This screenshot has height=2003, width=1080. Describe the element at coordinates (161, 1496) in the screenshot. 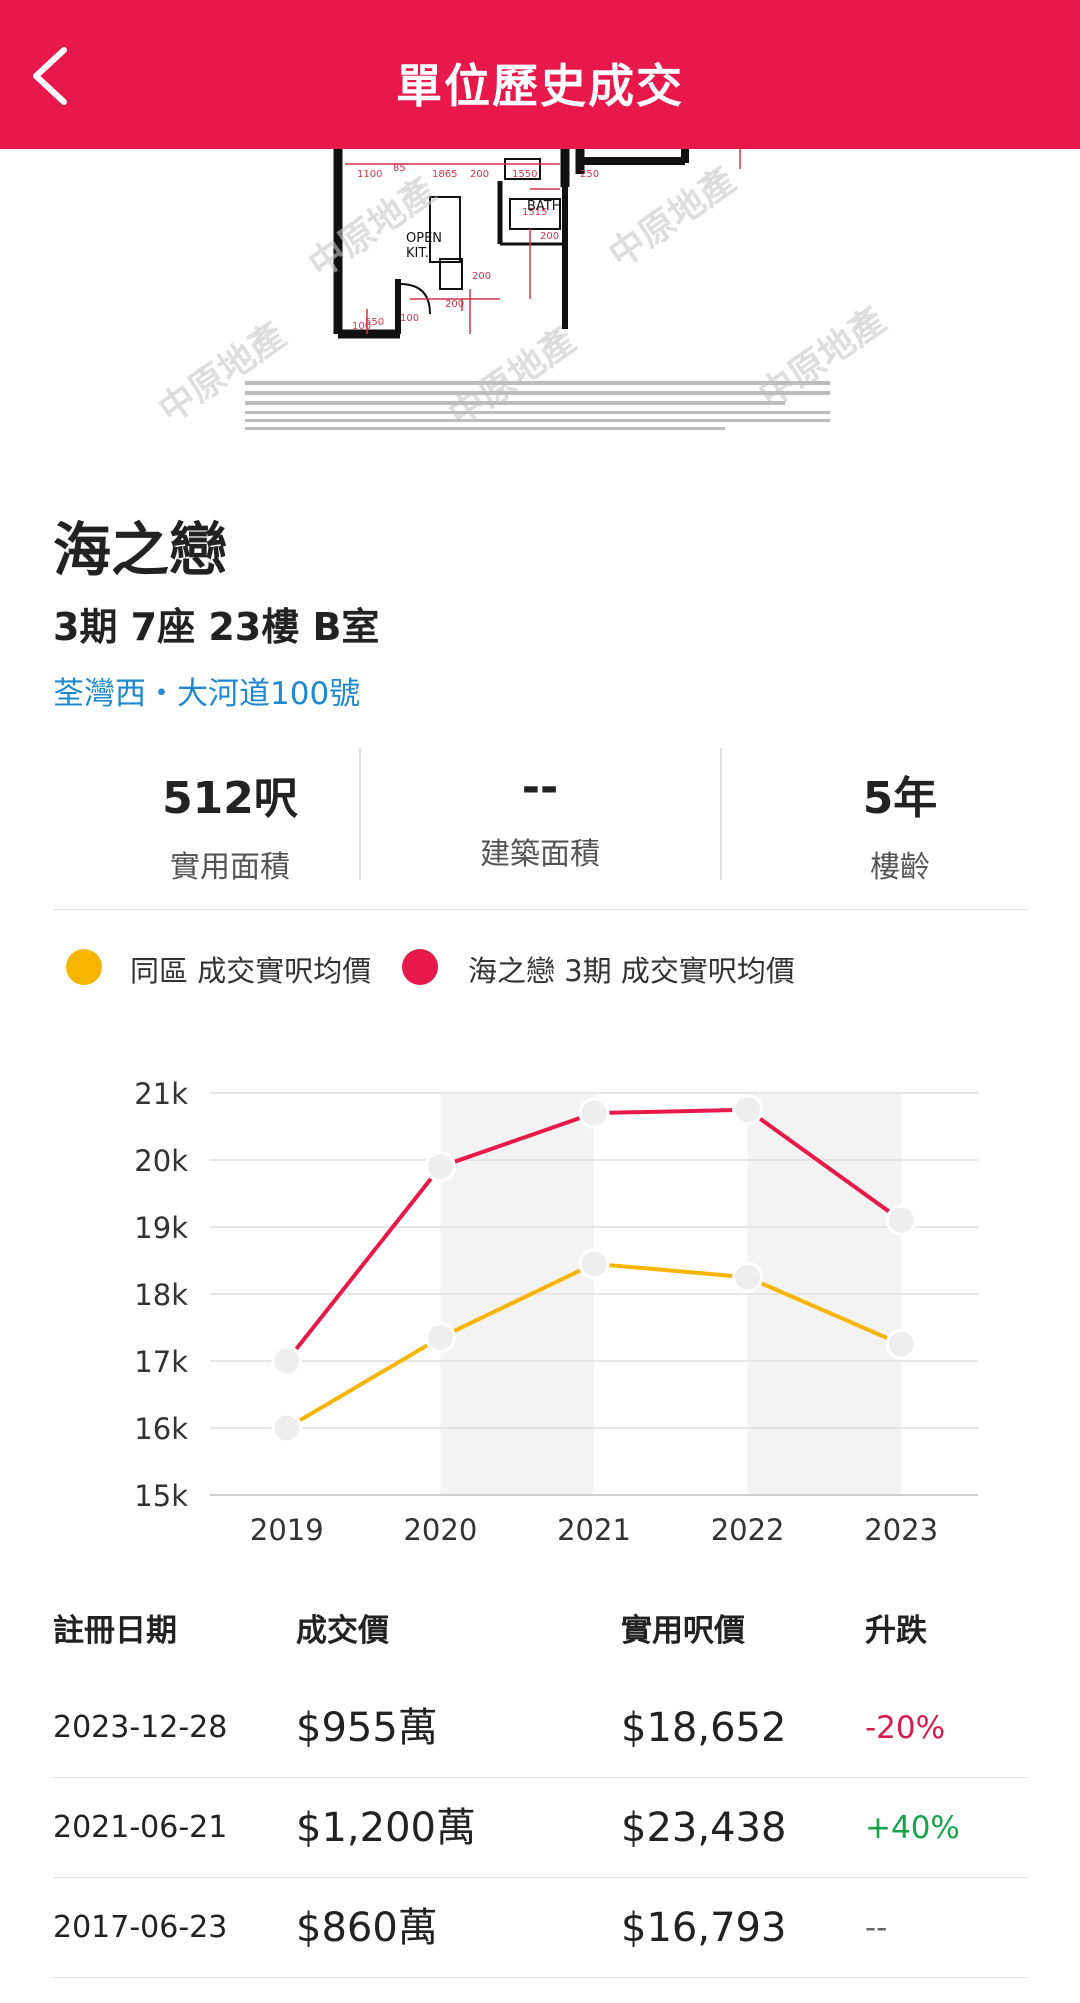

I see `y-tick-label: 15k` at that location.